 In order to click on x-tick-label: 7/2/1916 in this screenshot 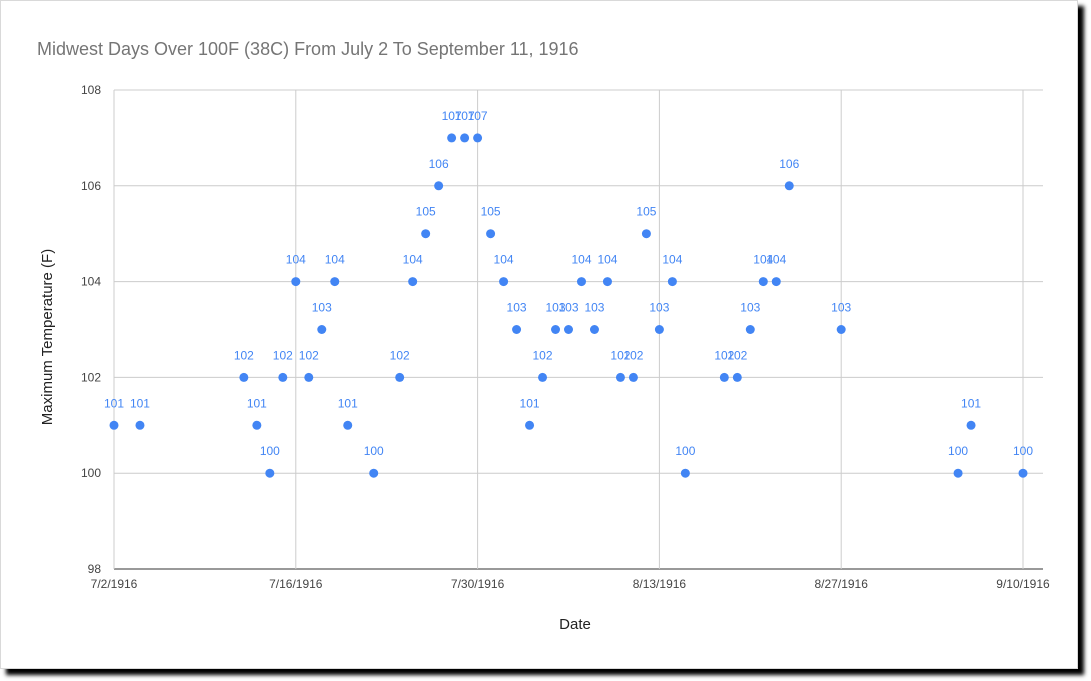, I will do `click(114, 584)`.